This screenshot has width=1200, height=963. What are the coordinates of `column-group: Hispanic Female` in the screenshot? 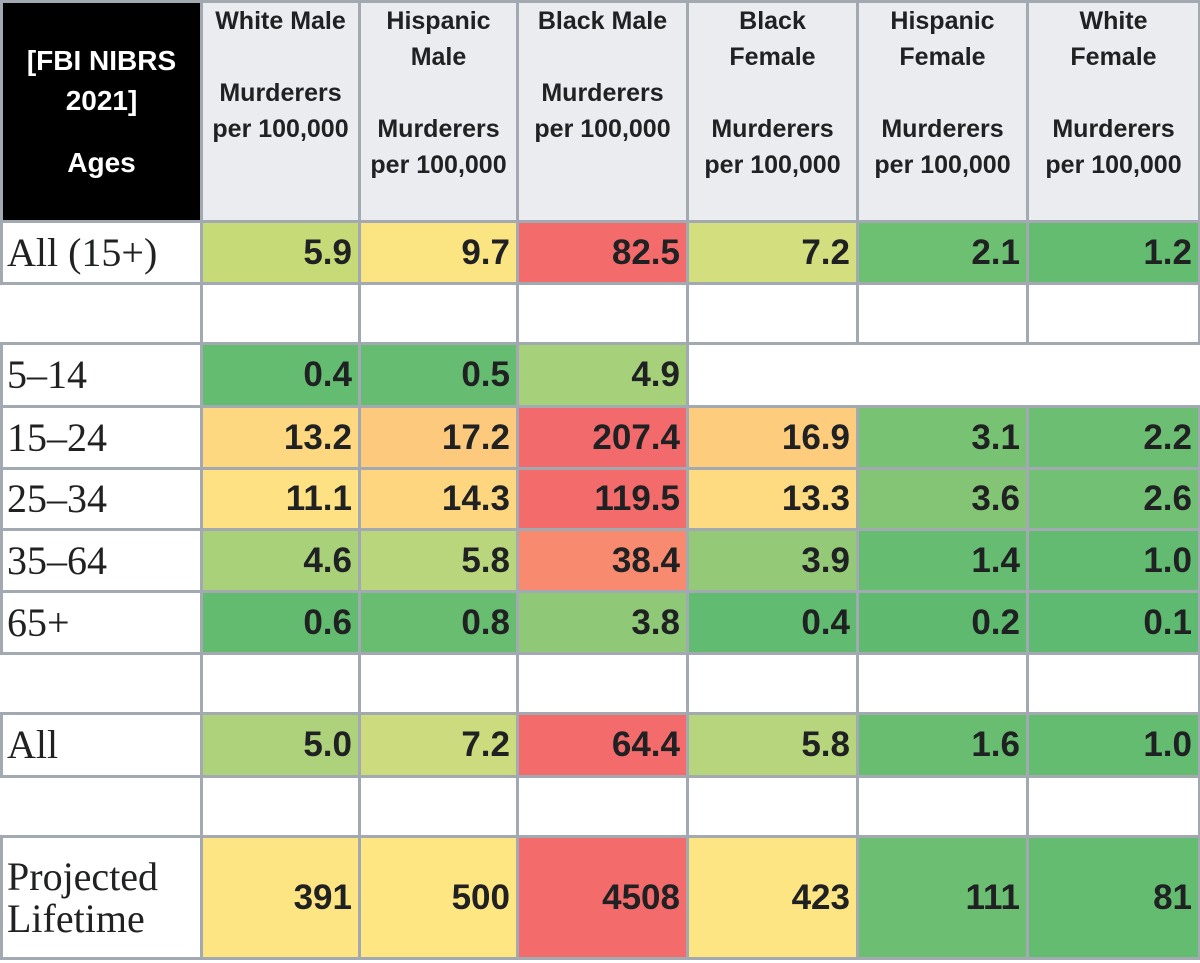 It's located at (942, 39).